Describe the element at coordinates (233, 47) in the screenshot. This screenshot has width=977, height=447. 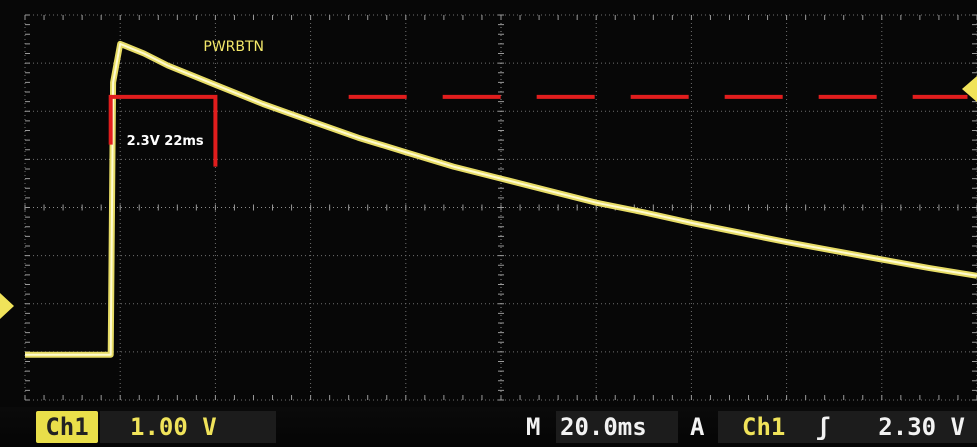
I see `series-label-pwrbtn: PWRBTN` at that location.